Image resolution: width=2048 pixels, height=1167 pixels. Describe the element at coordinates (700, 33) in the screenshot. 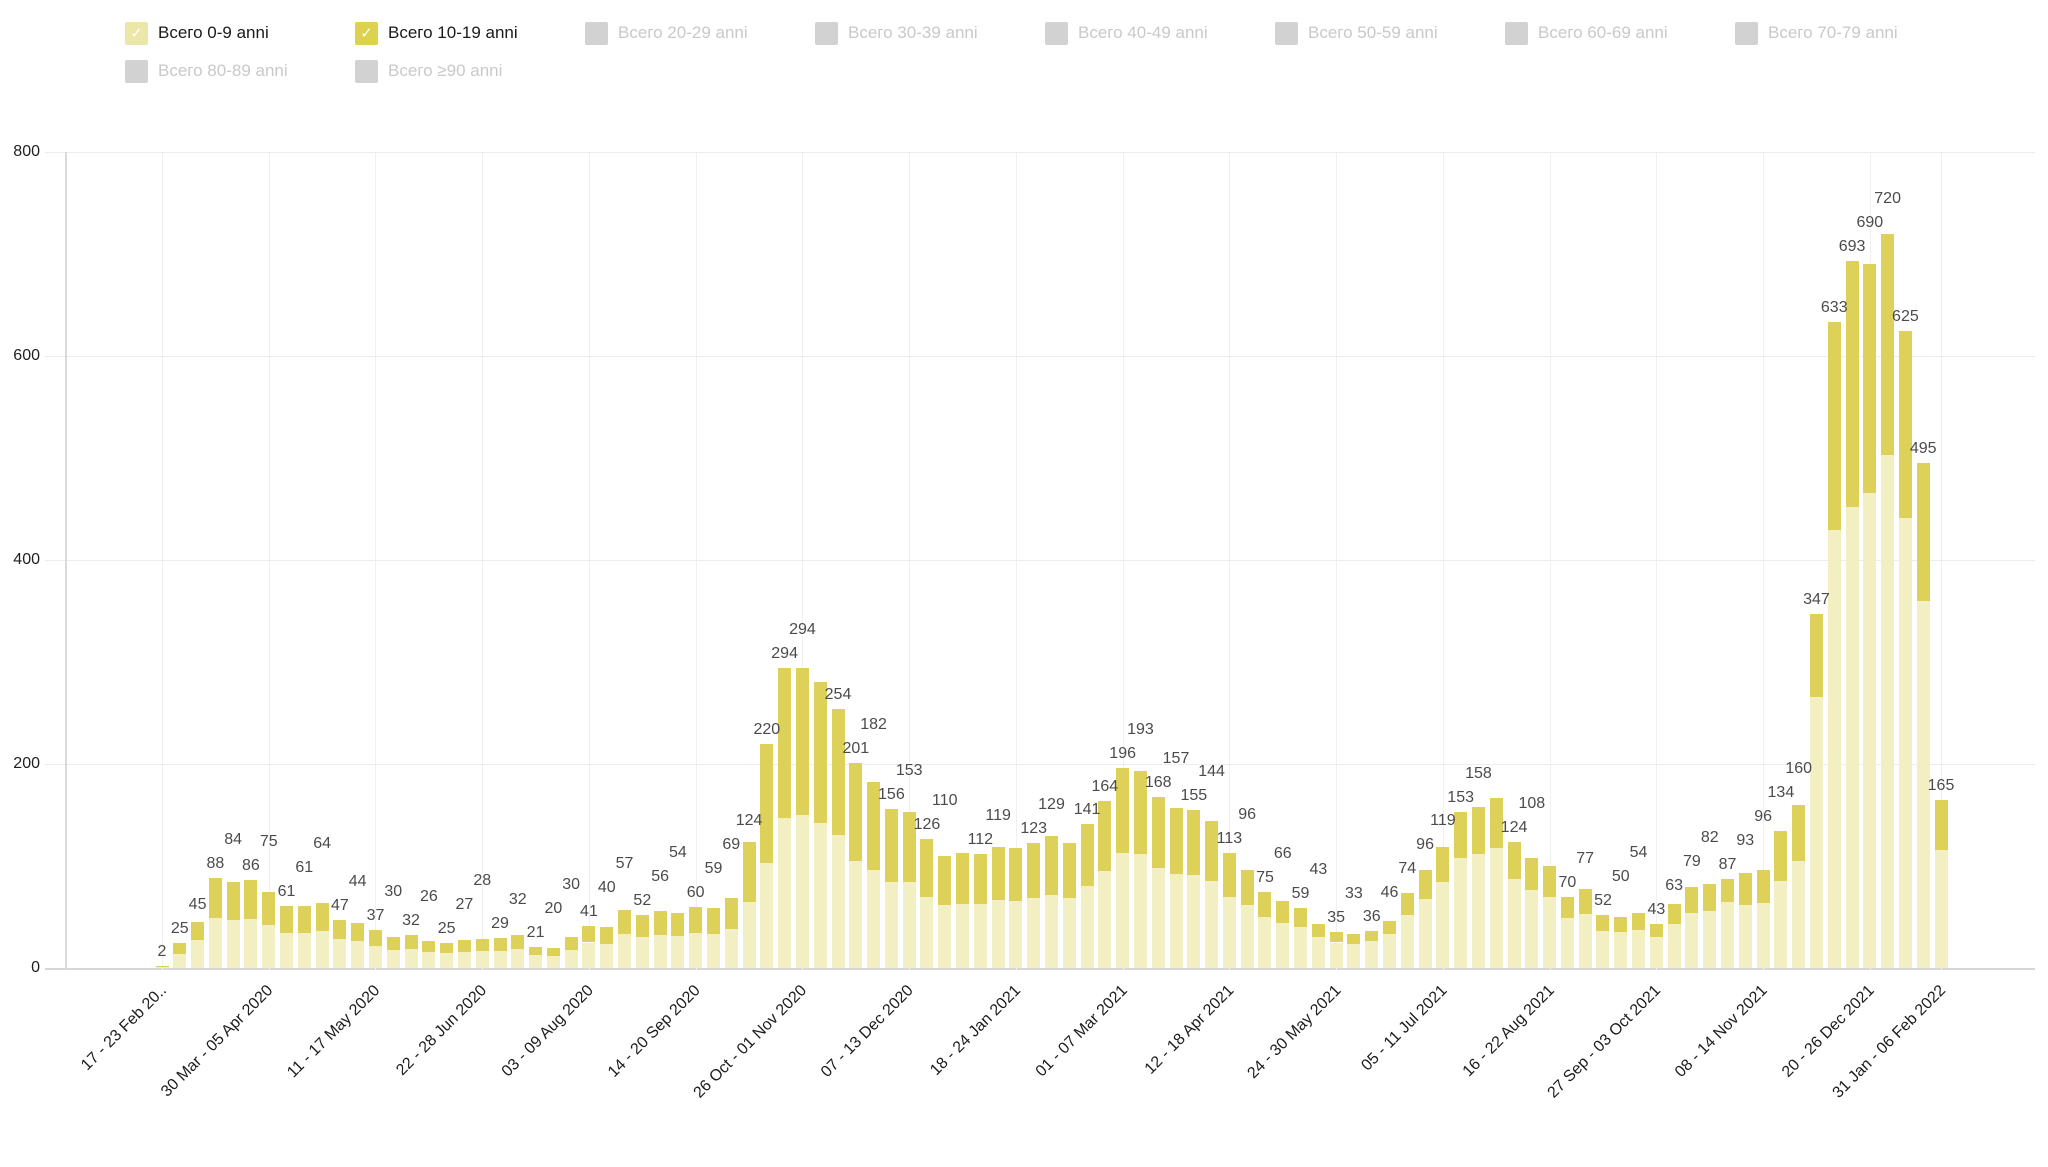

I see `legend-item-20-29: Всего 20-29 anni` at that location.